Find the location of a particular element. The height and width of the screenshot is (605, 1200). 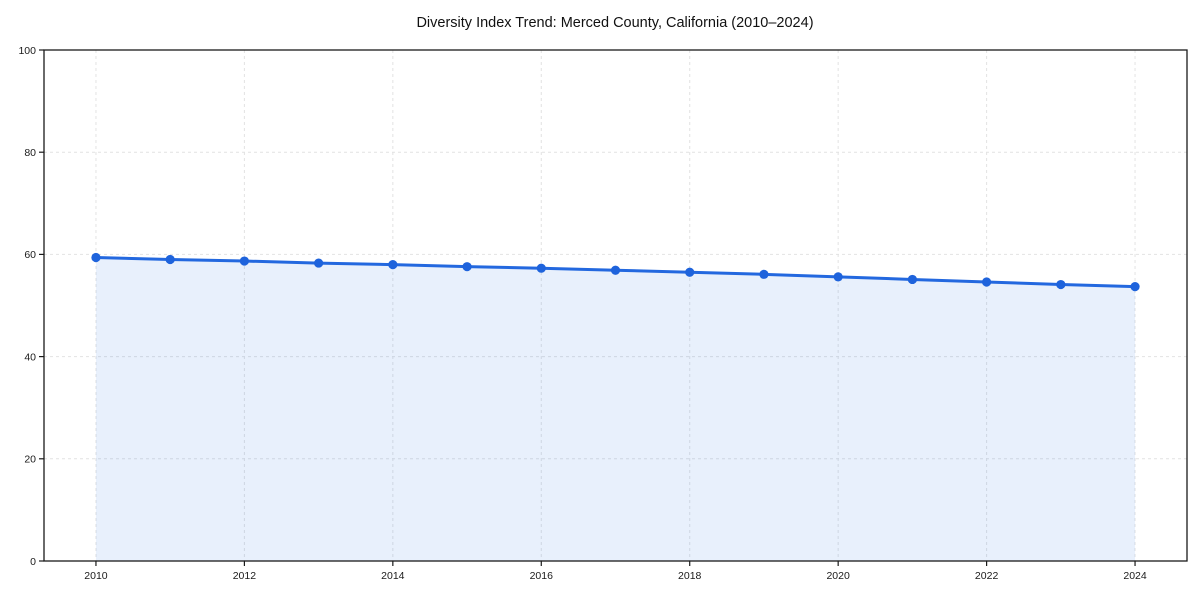

data-point-2011 is located at coordinates (170, 259).